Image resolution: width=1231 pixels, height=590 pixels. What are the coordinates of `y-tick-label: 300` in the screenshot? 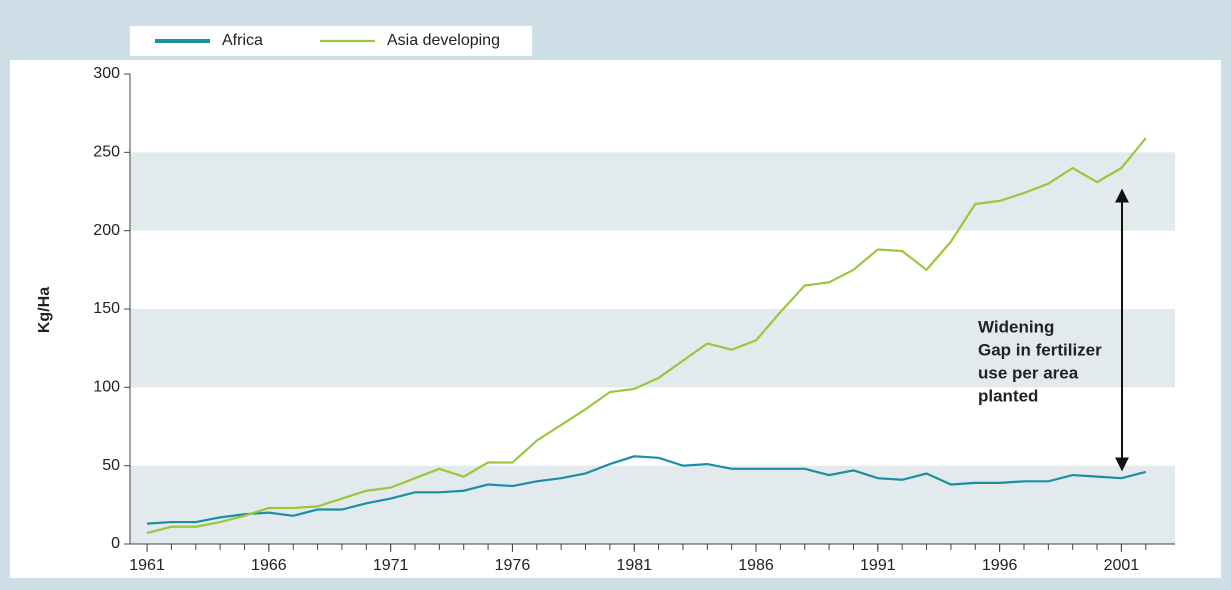 It's located at (106, 73).